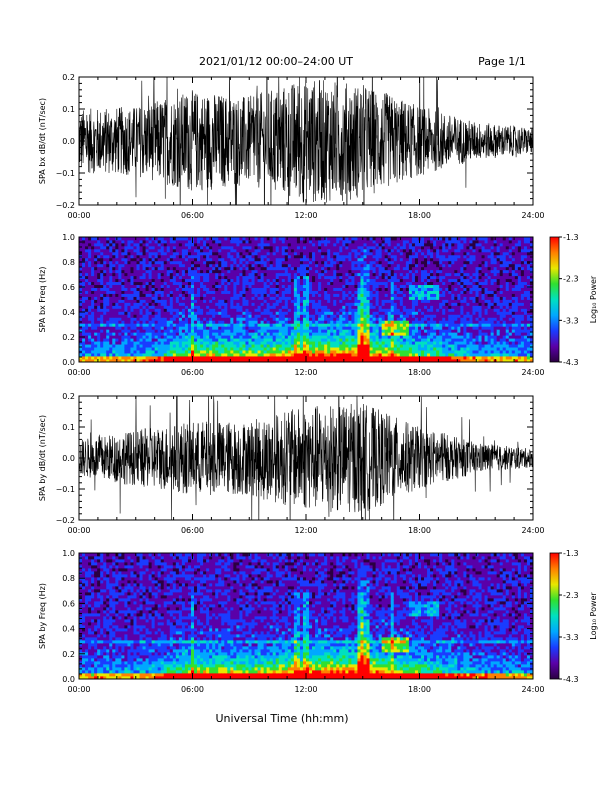 Image resolution: width=612 pixels, height=792 pixels. I want to click on page-title: 2021/01/12 00:00–24:00 UT, so click(276, 61).